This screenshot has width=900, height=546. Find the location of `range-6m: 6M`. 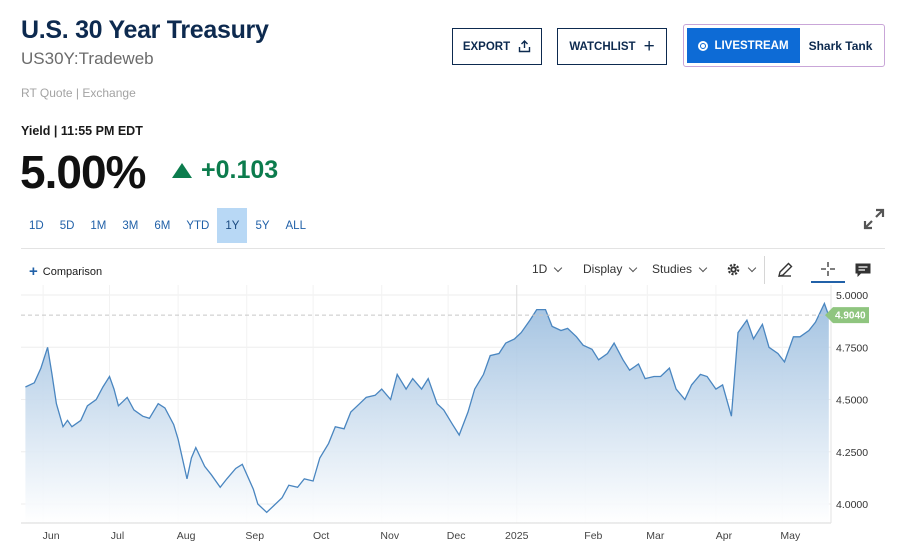

range-6m: 6M is located at coordinates (162, 225).